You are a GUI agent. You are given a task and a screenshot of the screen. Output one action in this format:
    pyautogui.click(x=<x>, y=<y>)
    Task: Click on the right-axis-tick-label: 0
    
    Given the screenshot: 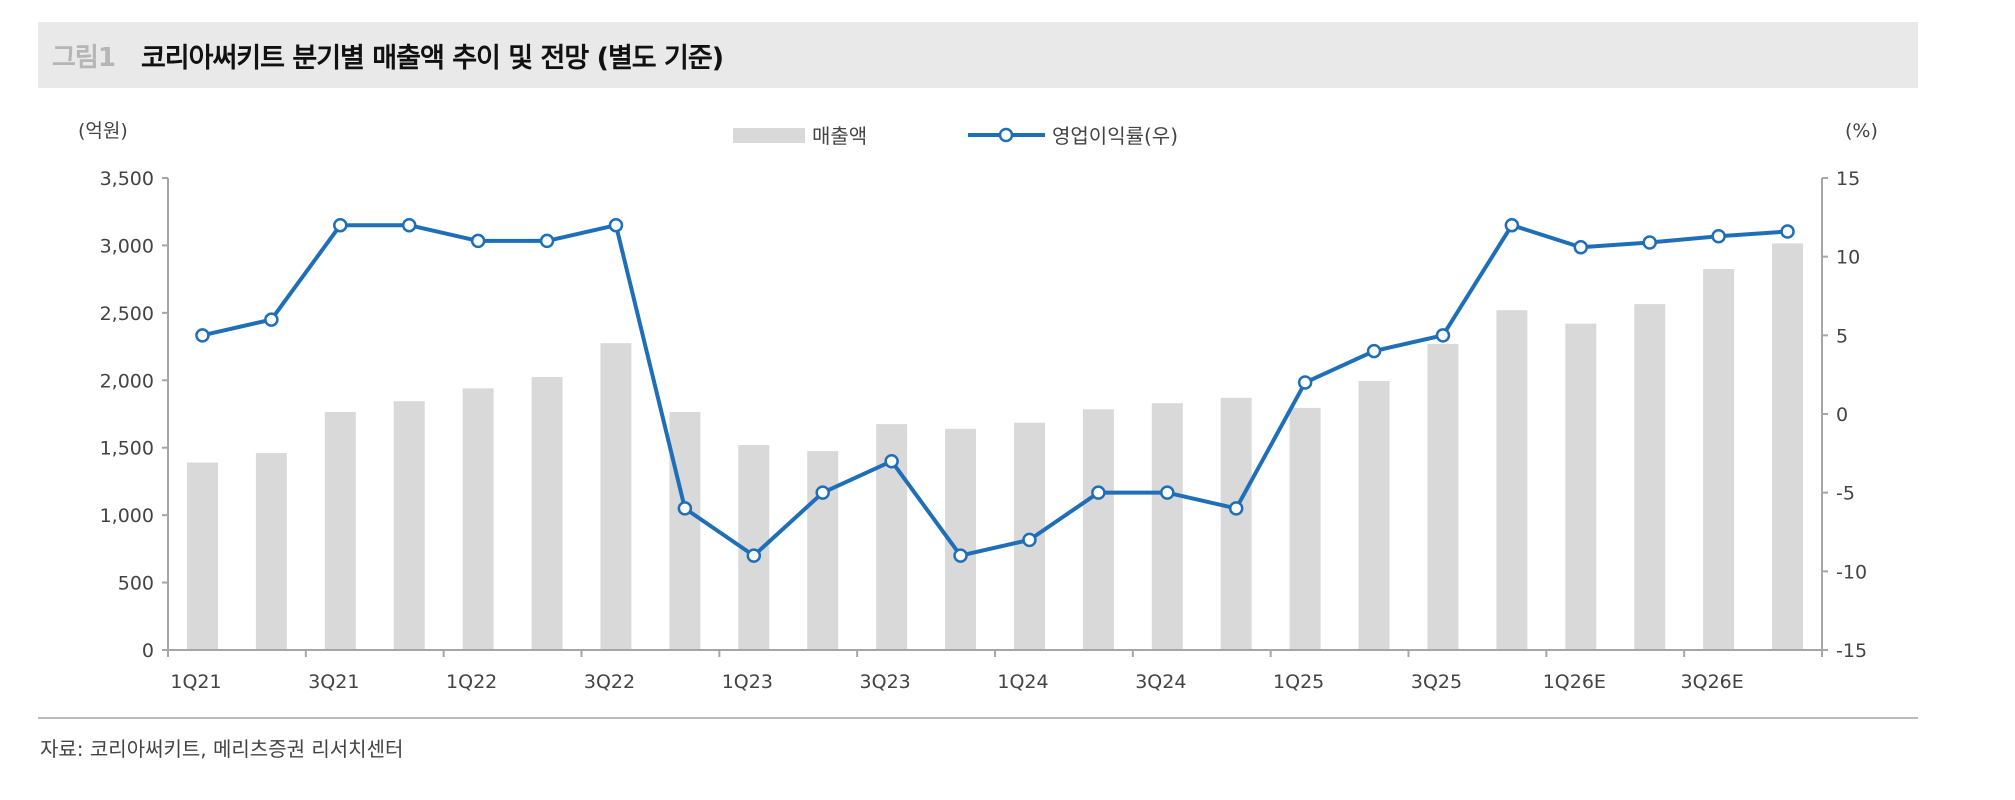 What is the action you would take?
    pyautogui.click(x=1842, y=415)
    